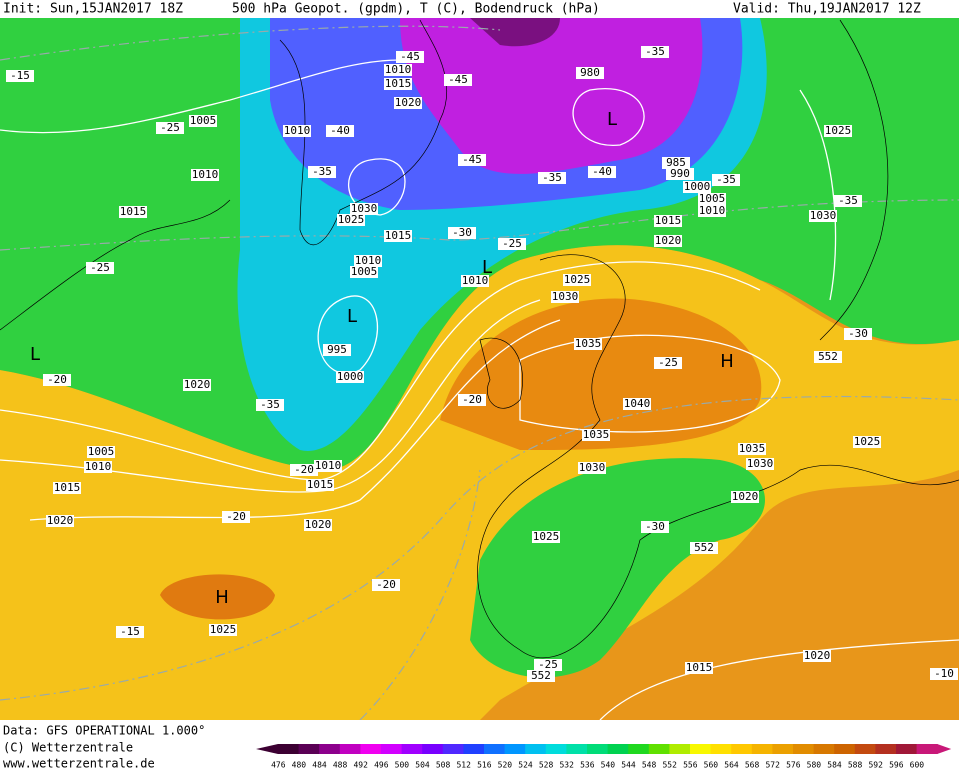 The width and height of the screenshot is (959, 774). I want to click on colorbar-label: 584, so click(834, 765).